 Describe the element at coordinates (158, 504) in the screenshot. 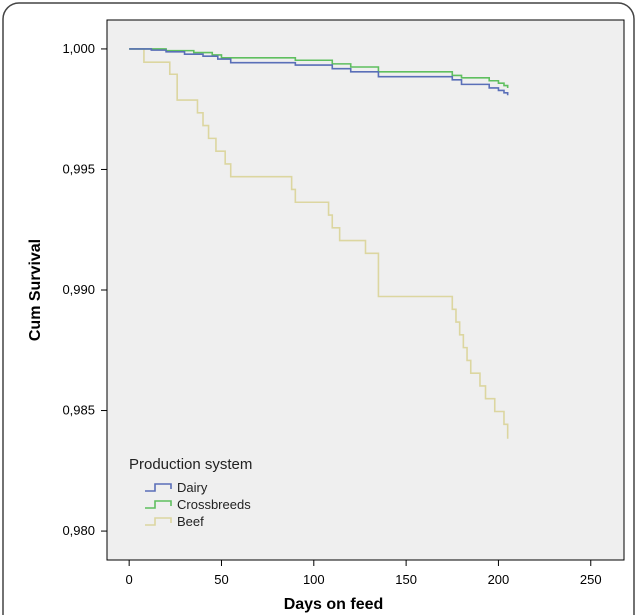

I see `legend-swatch-crossbreeds` at that location.